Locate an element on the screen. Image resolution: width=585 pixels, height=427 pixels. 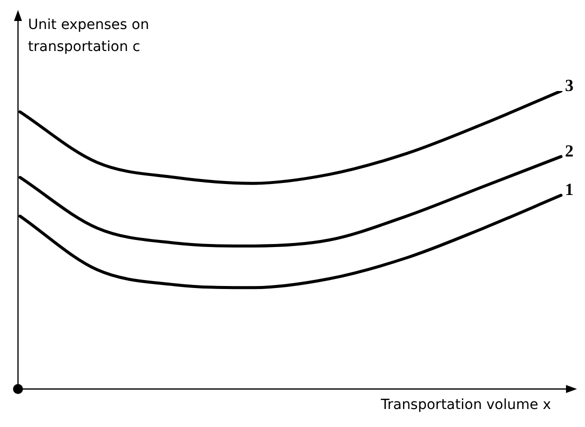
series-label: 2 is located at coordinates (569, 150).